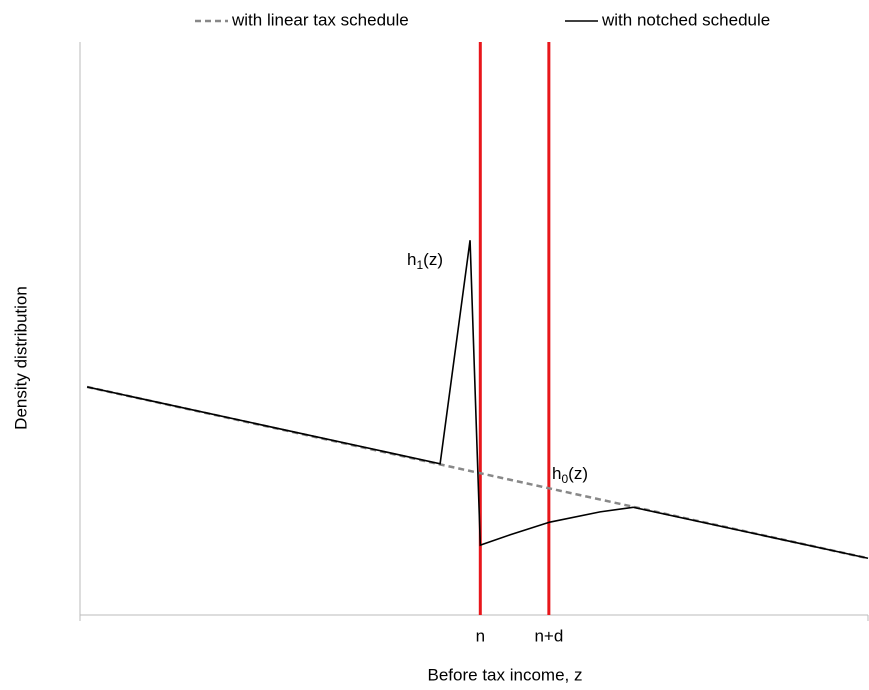 The image size is (869, 690). Describe the element at coordinates (505, 674) in the screenshot. I see `x-axis-label: Before tax income, z` at that location.